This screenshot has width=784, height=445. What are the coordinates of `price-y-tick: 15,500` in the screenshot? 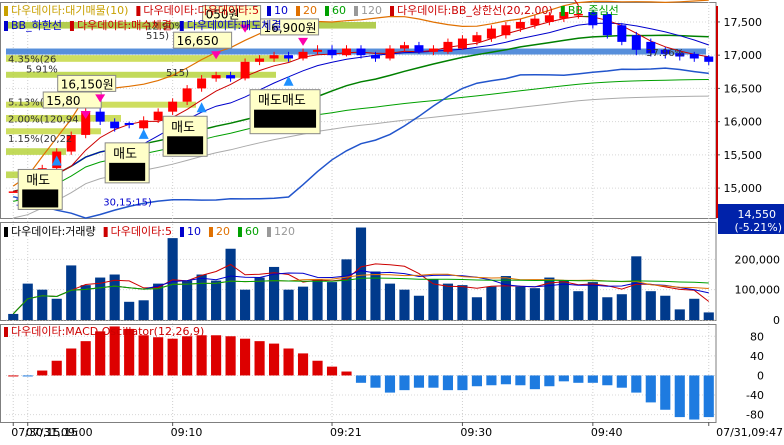 It's located at (743, 155).